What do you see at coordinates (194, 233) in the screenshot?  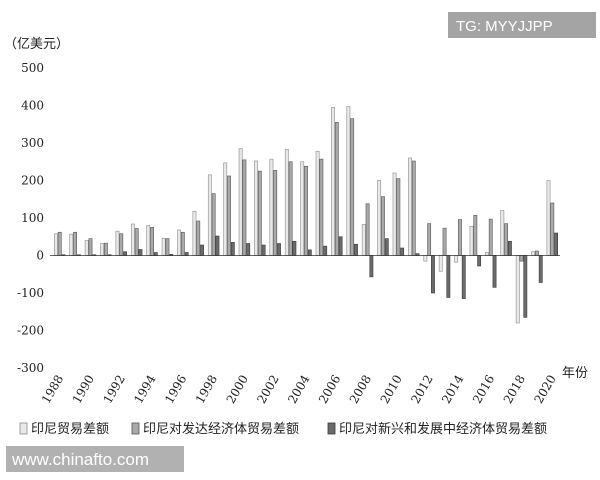 I see `bar-1-1997` at bounding box center [194, 233].